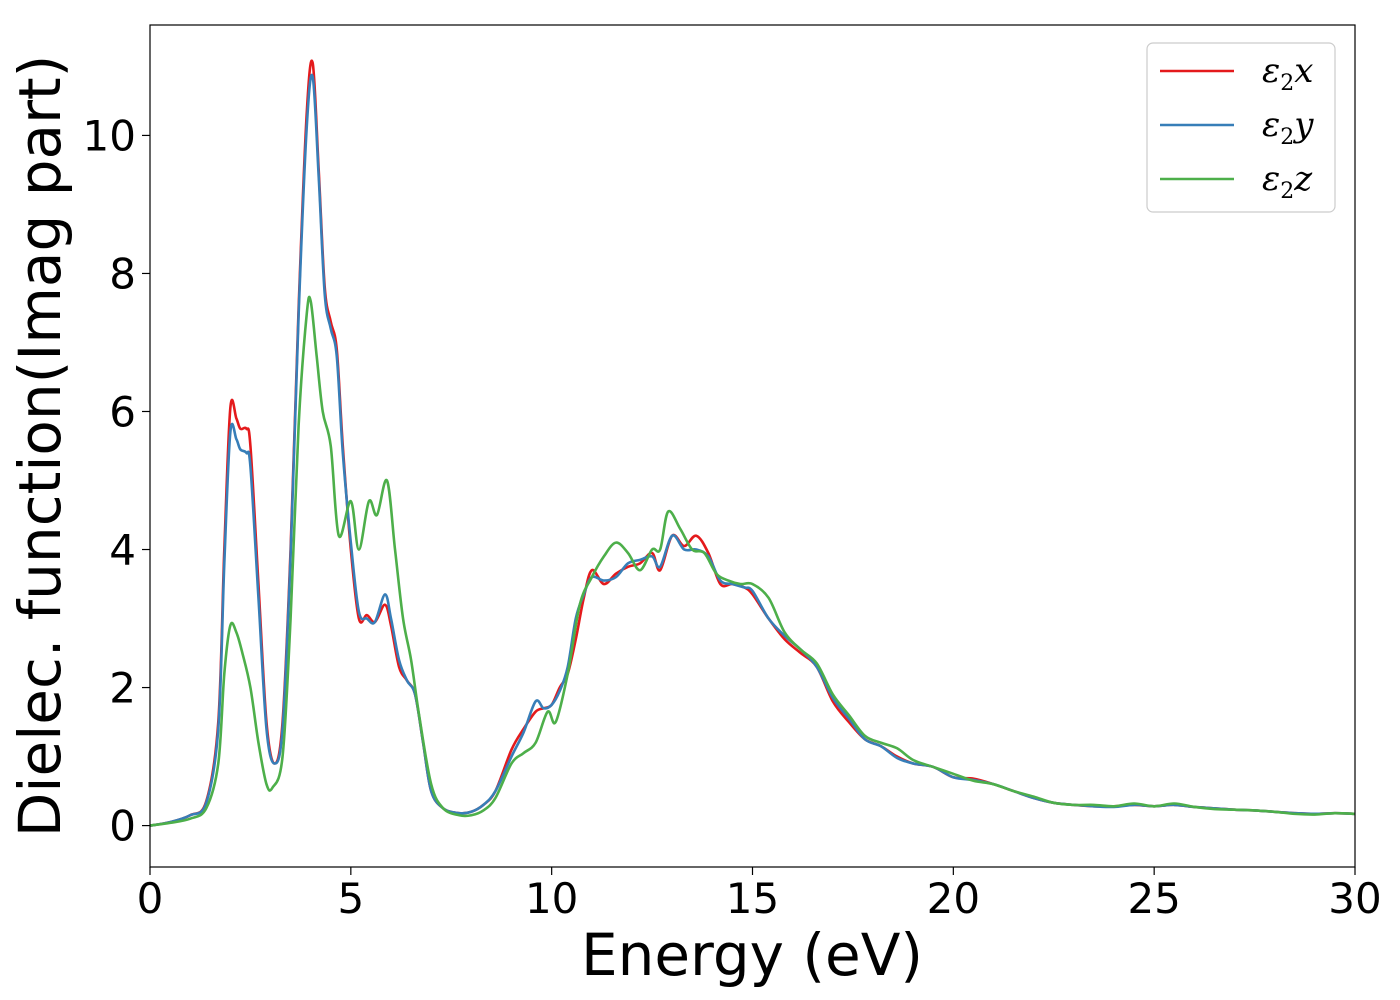 The width and height of the screenshot is (1400, 1000). What do you see at coordinates (752, 898) in the screenshot?
I see `x-tick-label: 15` at bounding box center [752, 898].